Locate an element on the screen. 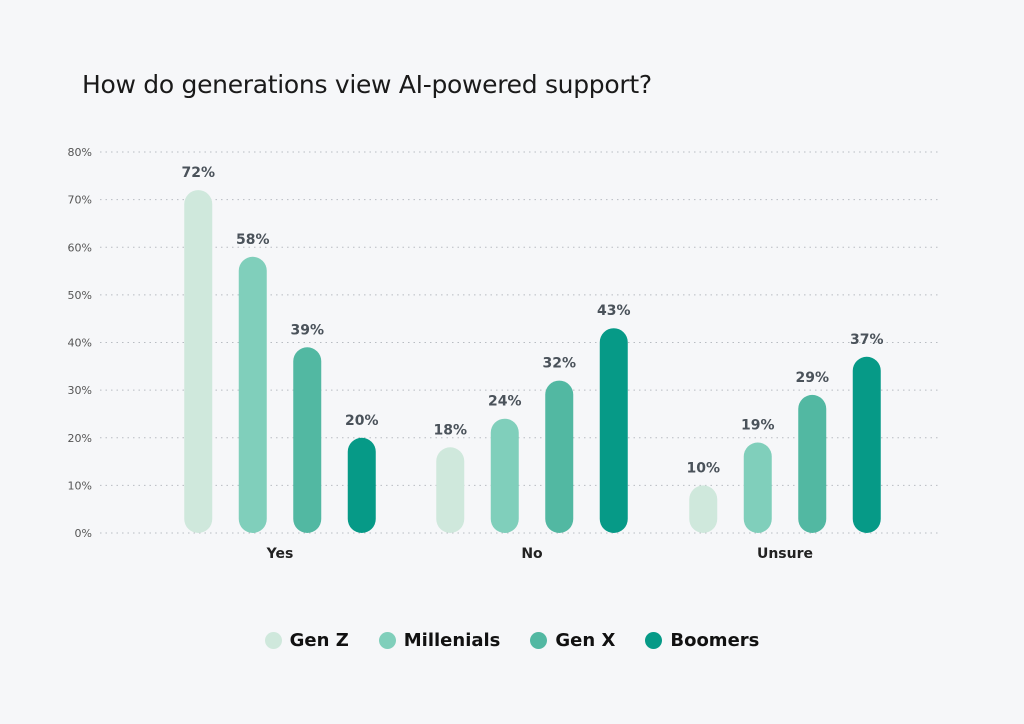 The image size is (1024, 724). data-label: 24% is located at coordinates (505, 402).